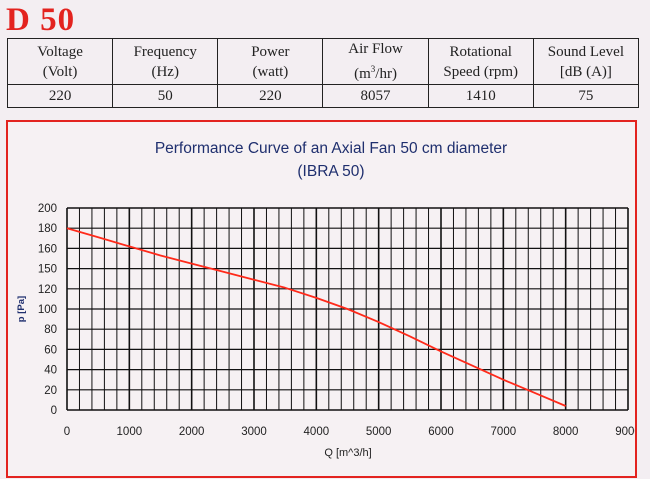  Describe the element at coordinates (585, 71) in the screenshot. I see `spec-unit: [dB (A)]` at that location.